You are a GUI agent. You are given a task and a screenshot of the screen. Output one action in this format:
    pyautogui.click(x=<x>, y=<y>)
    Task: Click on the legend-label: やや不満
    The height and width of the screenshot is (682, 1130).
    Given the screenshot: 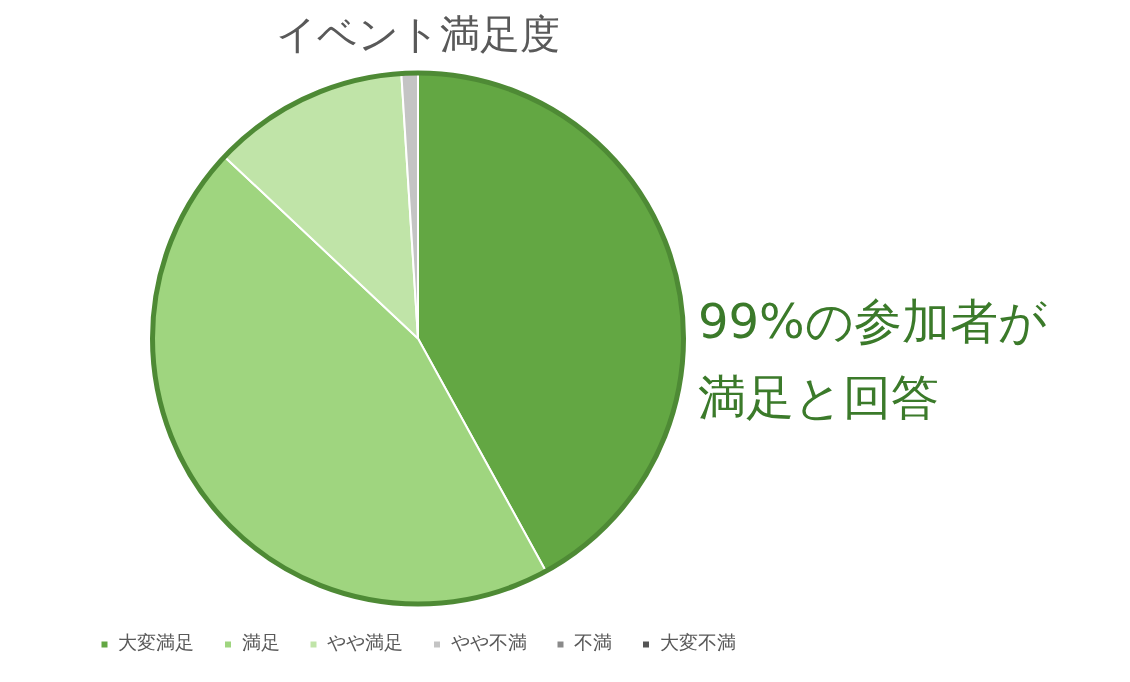 What is the action you would take?
    pyautogui.click(x=488, y=642)
    